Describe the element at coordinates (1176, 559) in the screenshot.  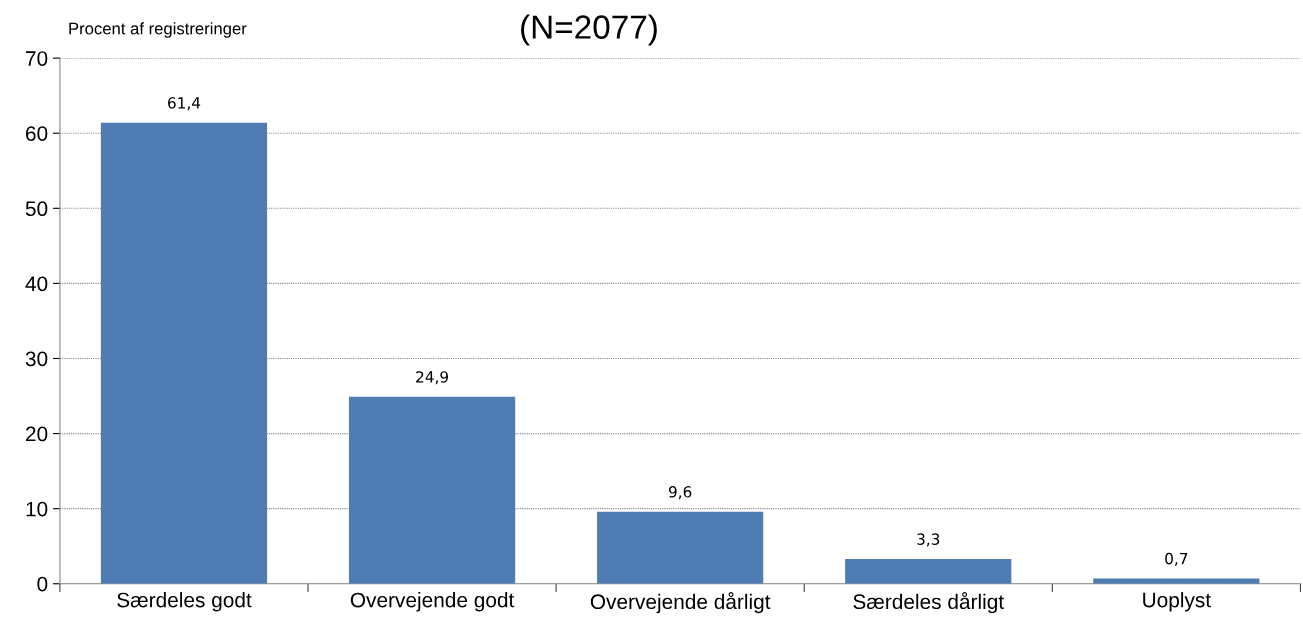
I see `data-label: 0,7` at that location.